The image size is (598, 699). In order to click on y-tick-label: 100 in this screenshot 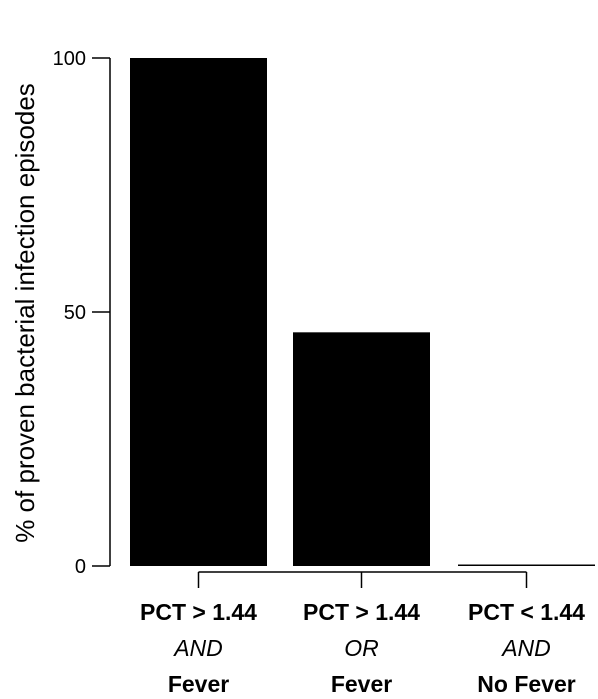, I will do `click(69, 59)`.